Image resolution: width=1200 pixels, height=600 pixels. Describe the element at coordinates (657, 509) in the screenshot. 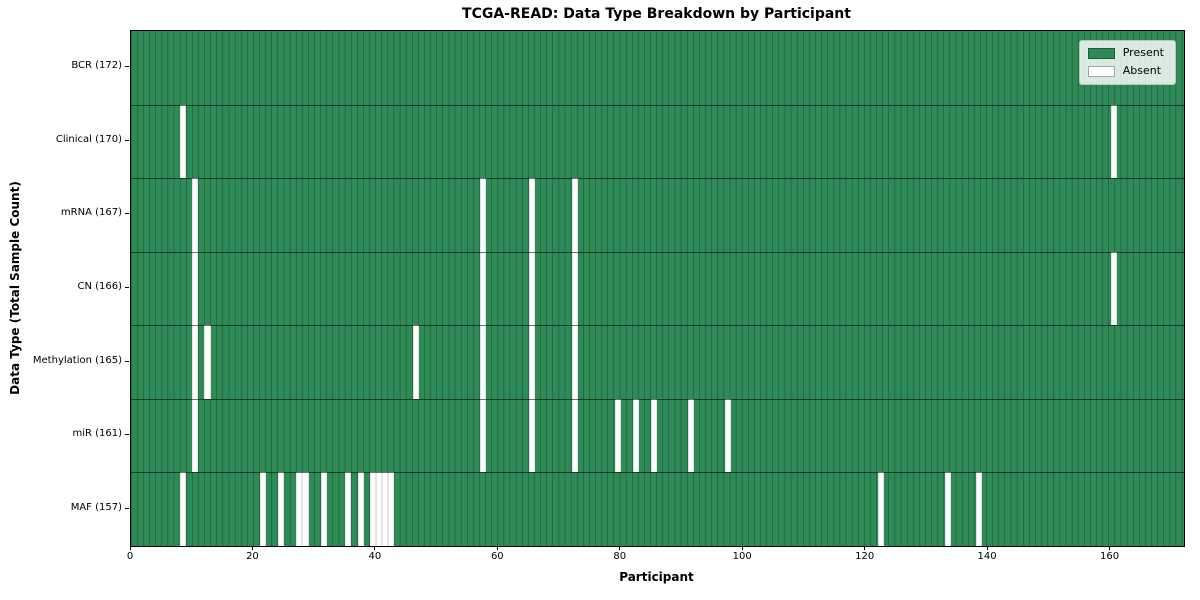

I see `heatmap-row-MAF` at that location.